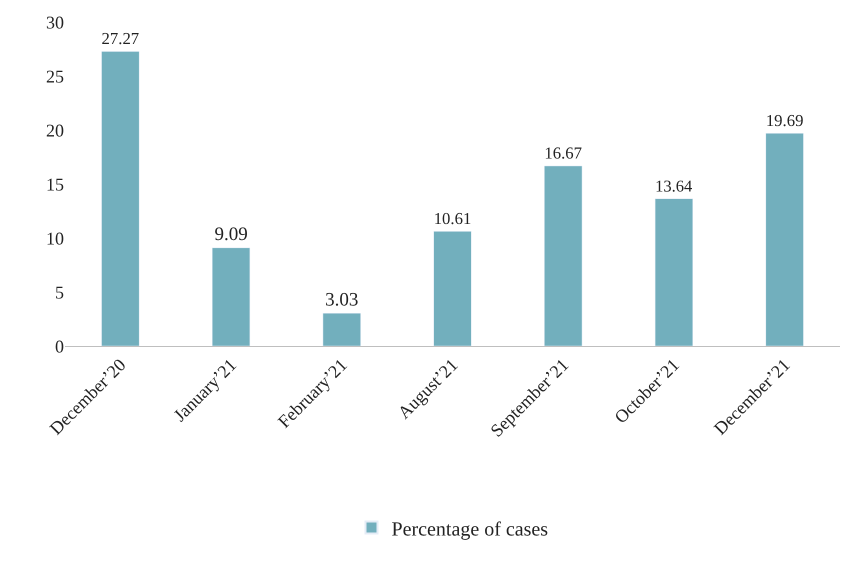 Image resolution: width=854 pixels, height=566 pixels. Describe the element at coordinates (470, 529) in the screenshot. I see `legend-label: Percentage of cases` at that location.